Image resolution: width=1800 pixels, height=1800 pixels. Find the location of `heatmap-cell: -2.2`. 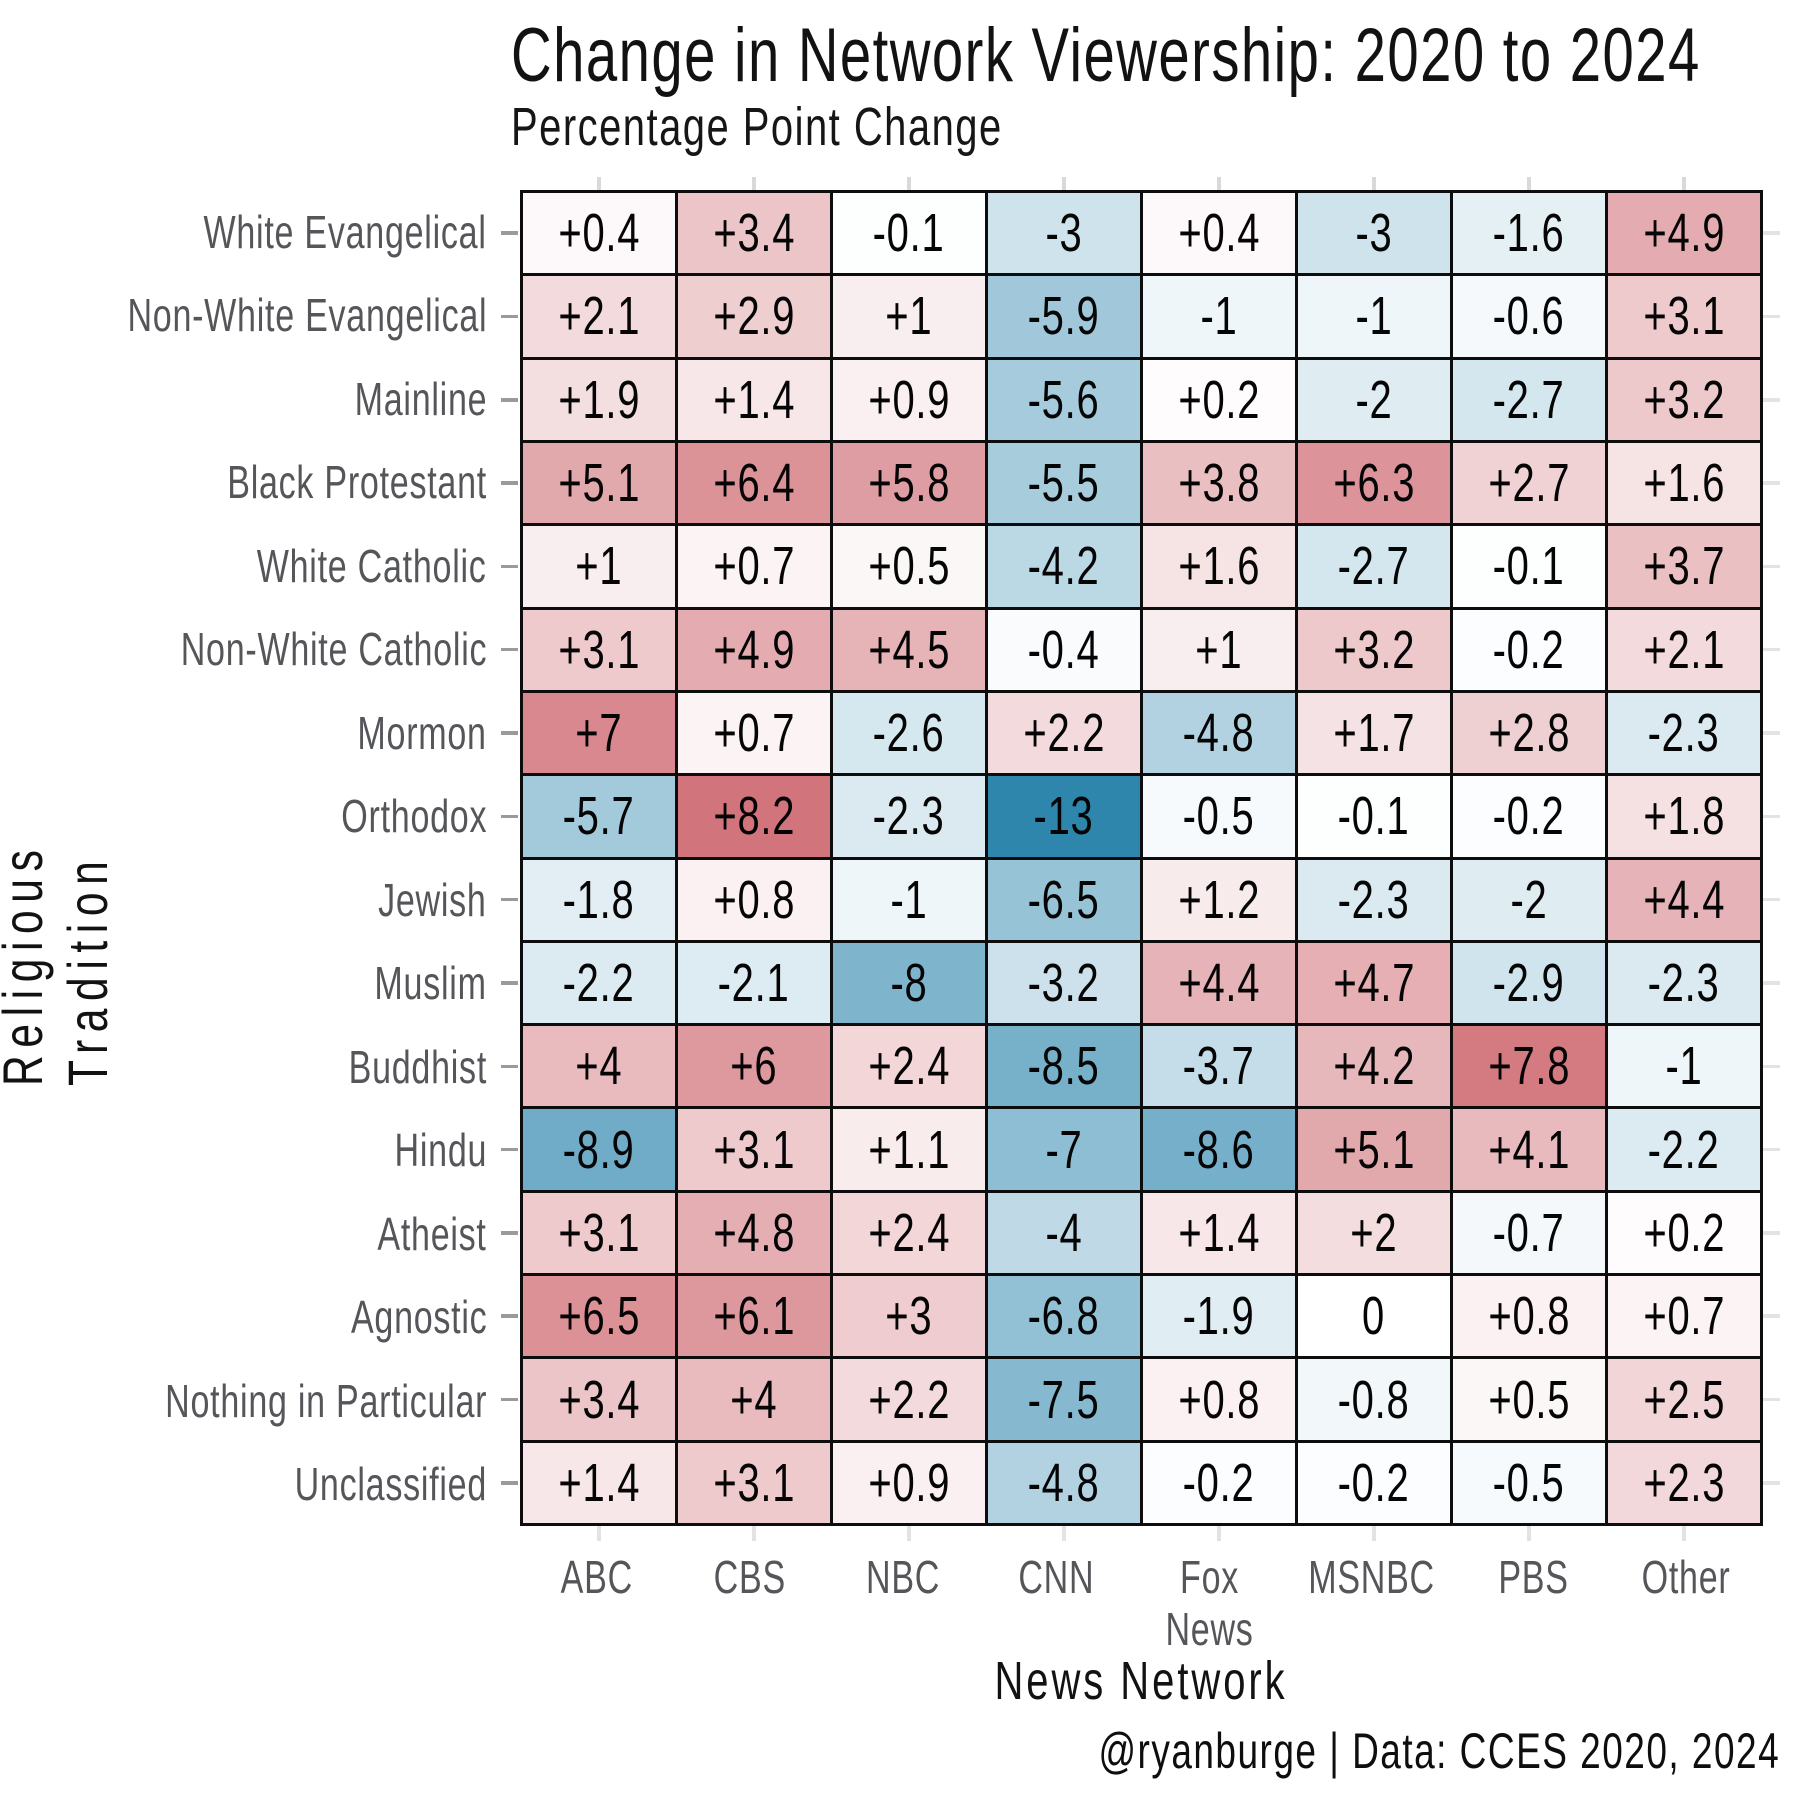

heatmap-cell: -2.2 is located at coordinates (1684, 1149).